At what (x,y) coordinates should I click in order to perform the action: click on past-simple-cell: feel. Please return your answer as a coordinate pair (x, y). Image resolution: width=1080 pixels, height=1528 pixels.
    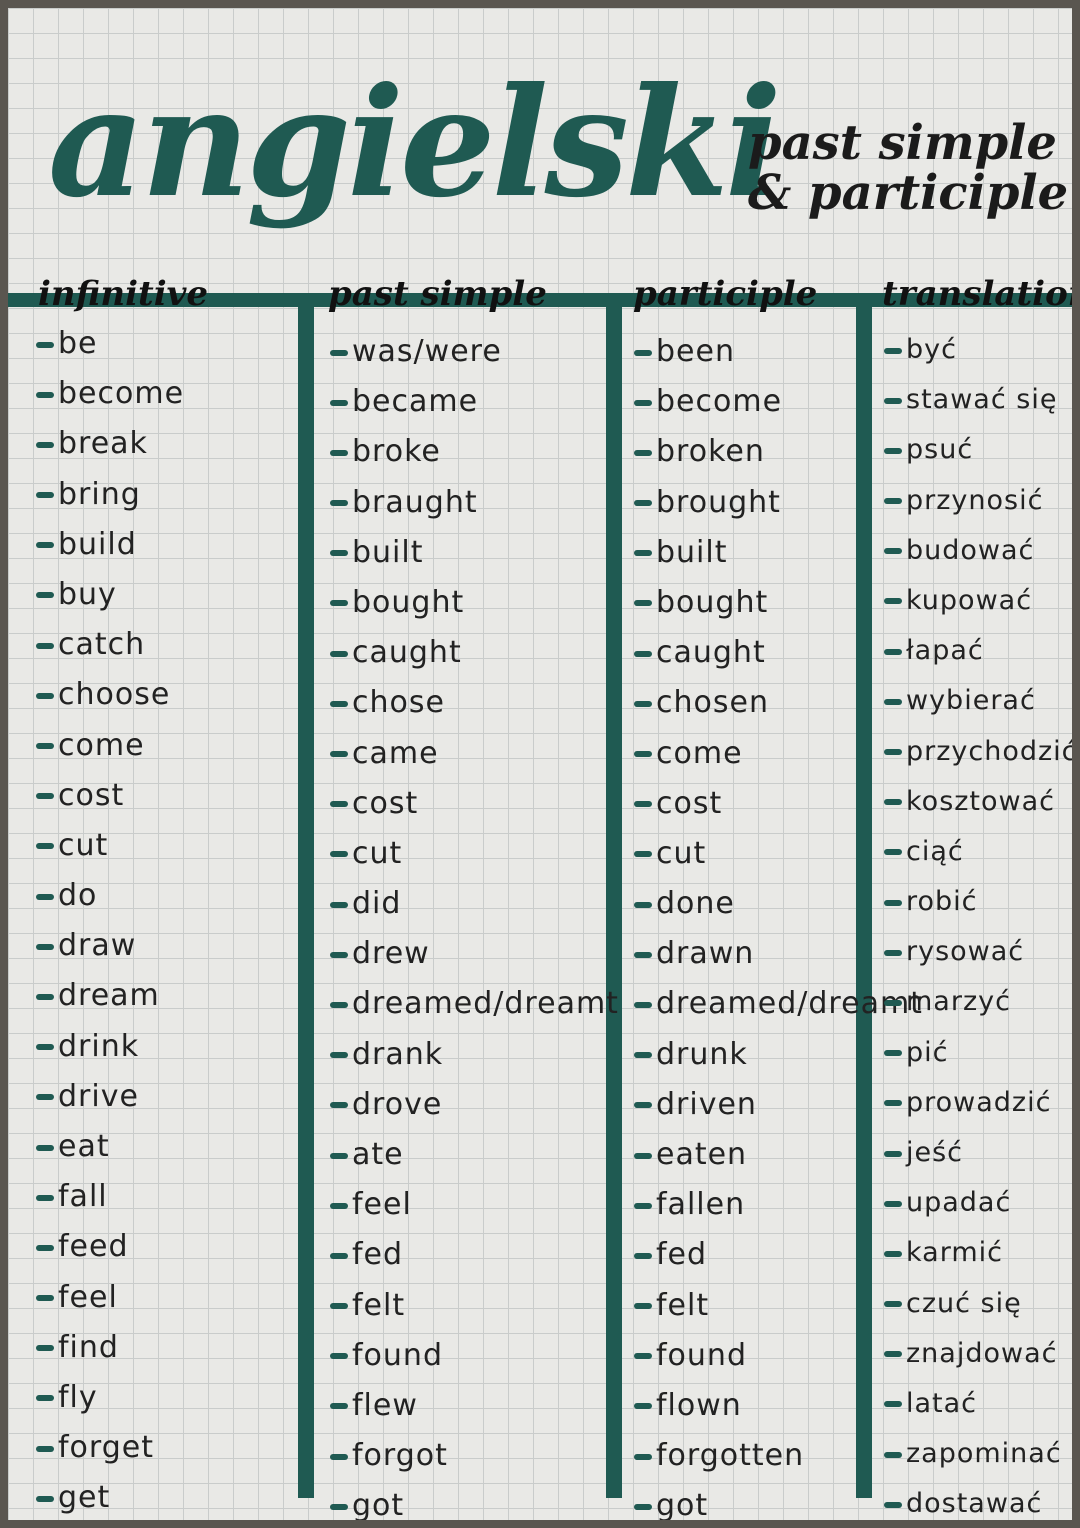
    Looking at the image, I should click on (474, 1212).